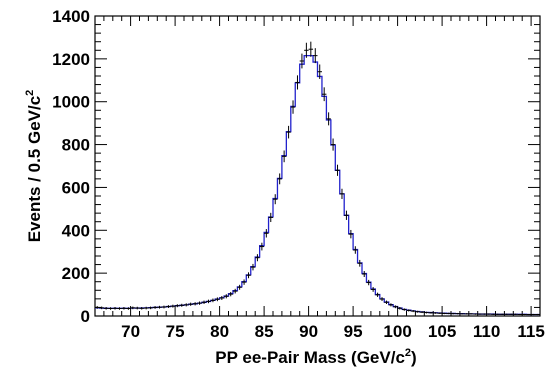 The height and width of the screenshot is (373, 559). Describe the element at coordinates (85, 316) in the screenshot. I see `y-tick-label: 0` at that location.